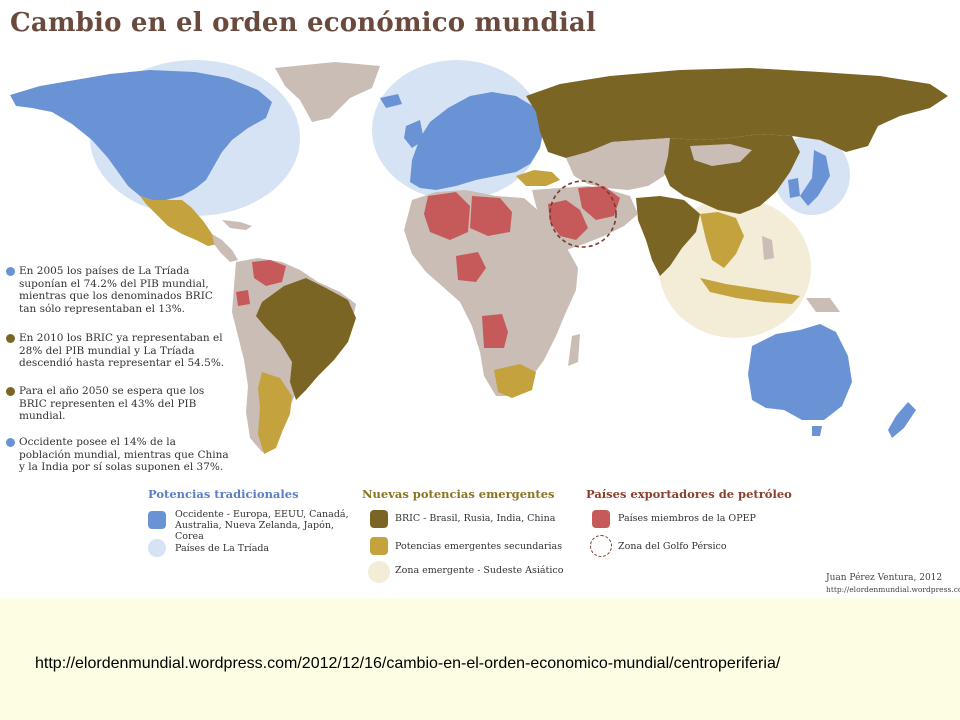 This screenshot has width=960, height=720. Describe the element at coordinates (599, 203) in the screenshot. I see `iran` at that location.